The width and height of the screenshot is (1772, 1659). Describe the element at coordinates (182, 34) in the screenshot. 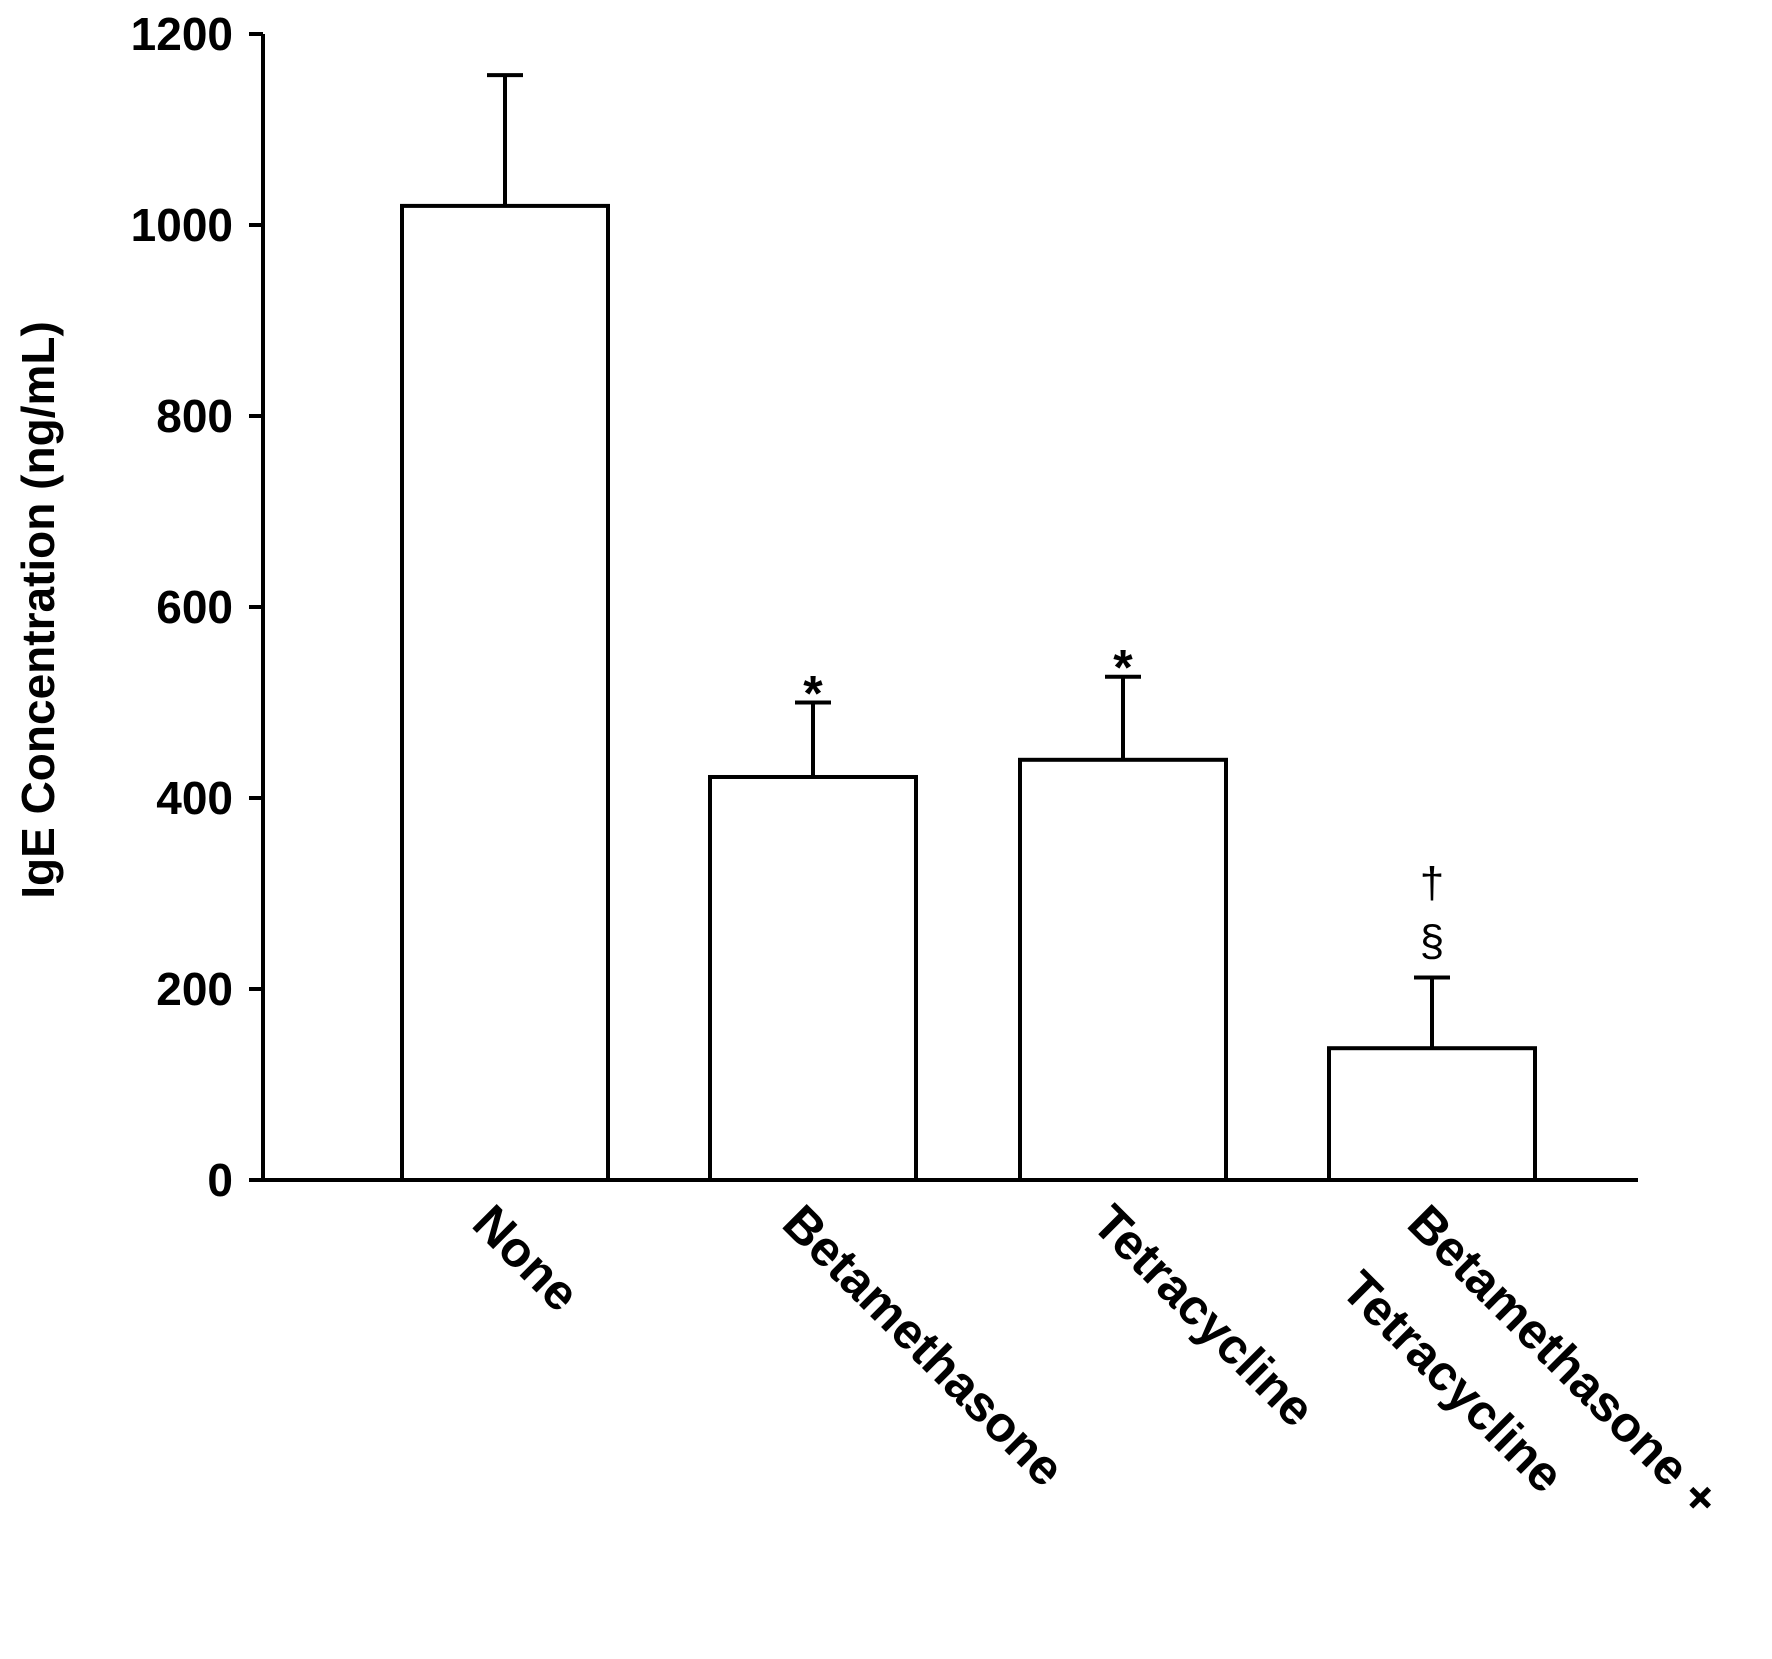

I see `y-tick-label: 1200` at that location.